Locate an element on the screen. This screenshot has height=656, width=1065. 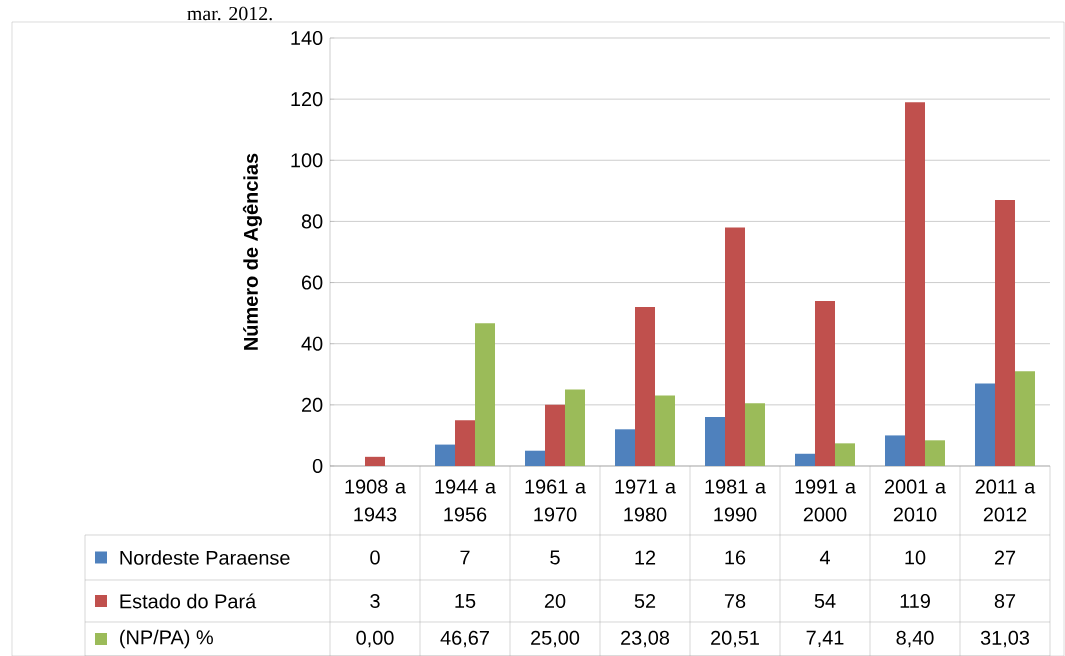
text: mar. 2012. is located at coordinates (229, 13).